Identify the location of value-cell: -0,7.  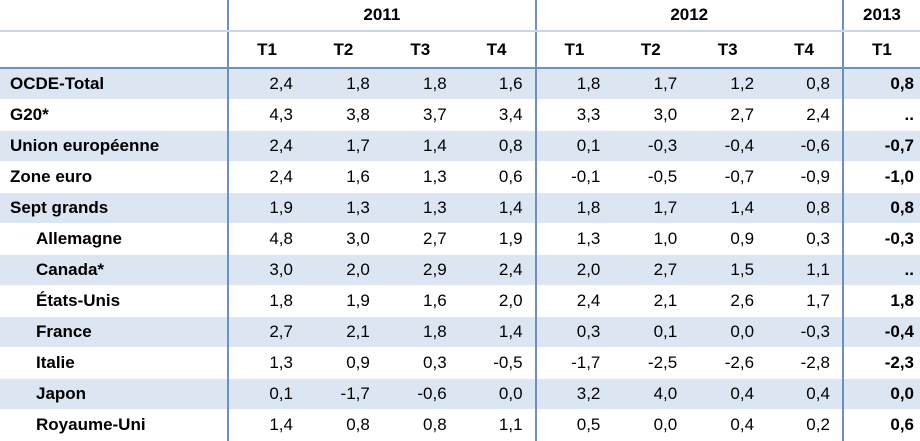
(881, 146).